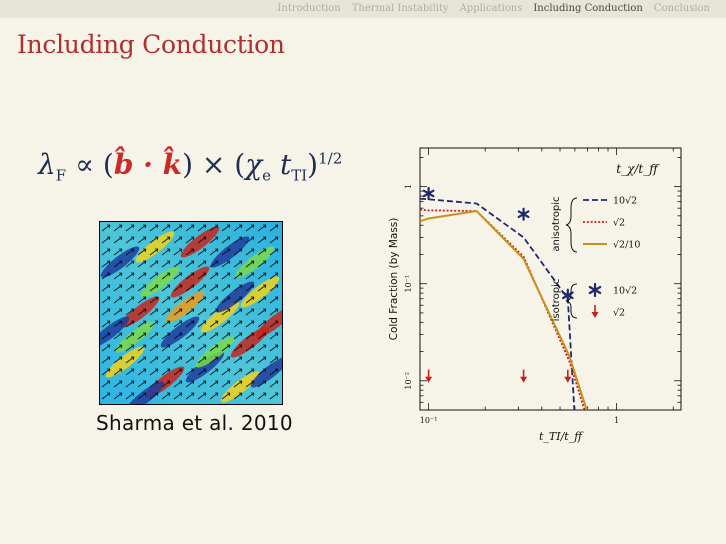 Image resolution: width=726 pixels, height=544 pixels. What do you see at coordinates (616, 420) in the screenshot?
I see `x-tick-label: 1` at bounding box center [616, 420].